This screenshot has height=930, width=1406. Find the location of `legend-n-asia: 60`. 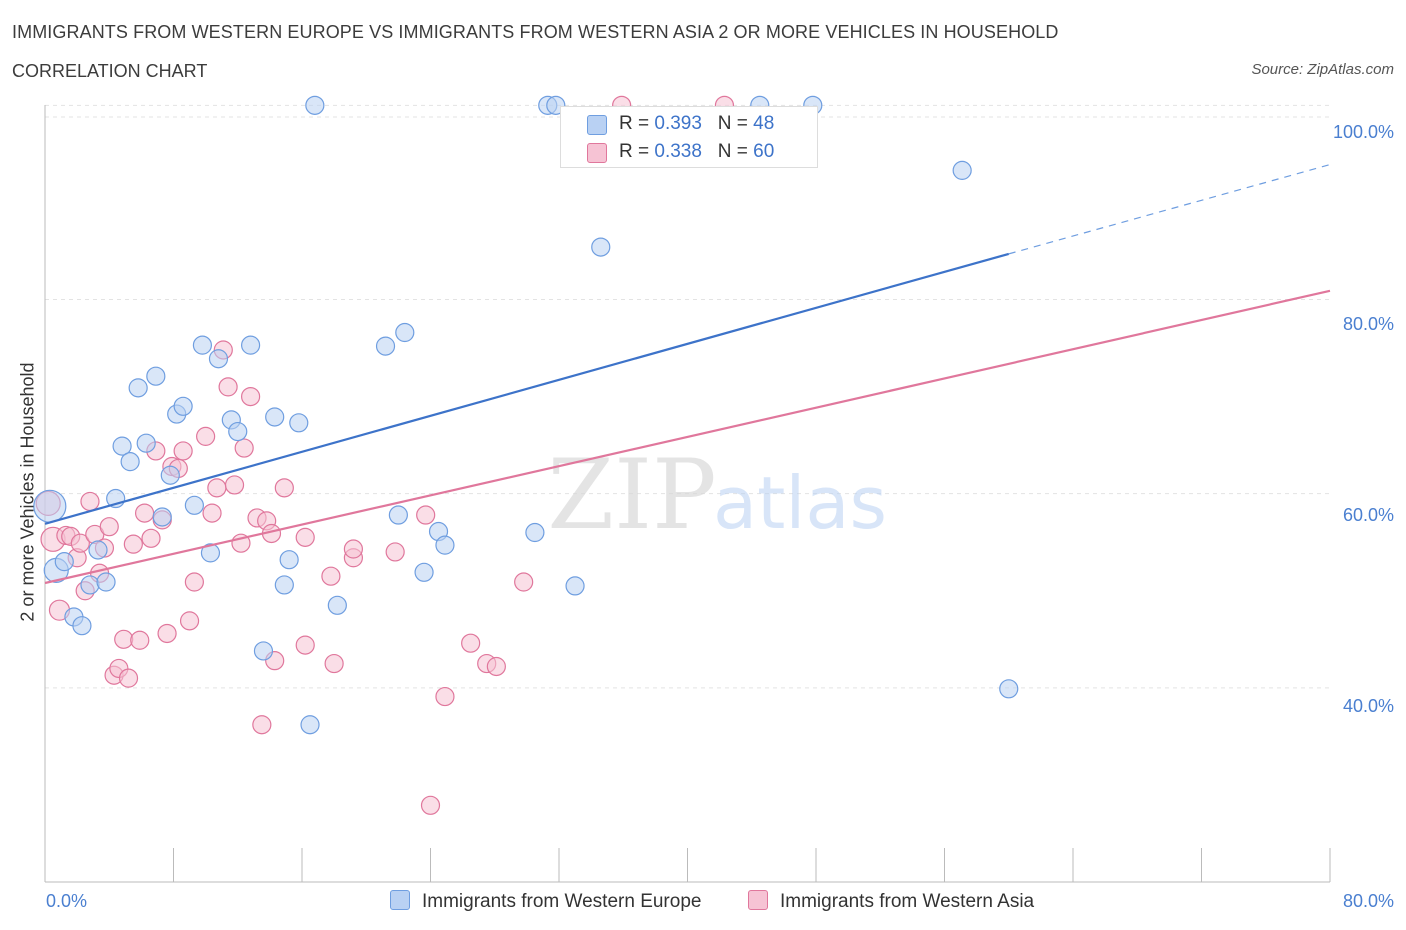

legend-n-asia: 60 is located at coordinates (764, 151).